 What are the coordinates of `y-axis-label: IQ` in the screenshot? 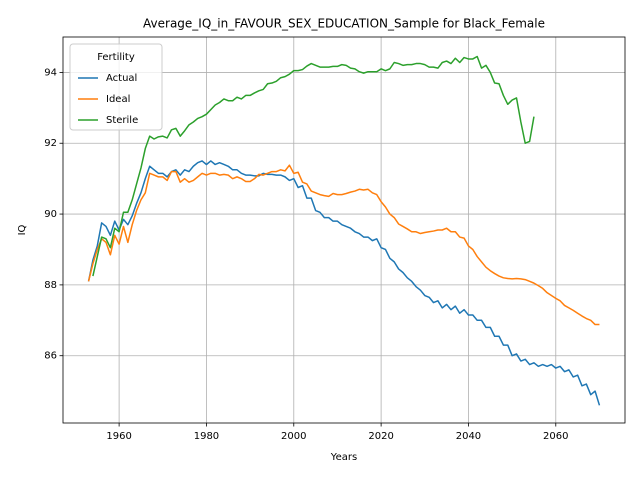 It's located at (22, 229).